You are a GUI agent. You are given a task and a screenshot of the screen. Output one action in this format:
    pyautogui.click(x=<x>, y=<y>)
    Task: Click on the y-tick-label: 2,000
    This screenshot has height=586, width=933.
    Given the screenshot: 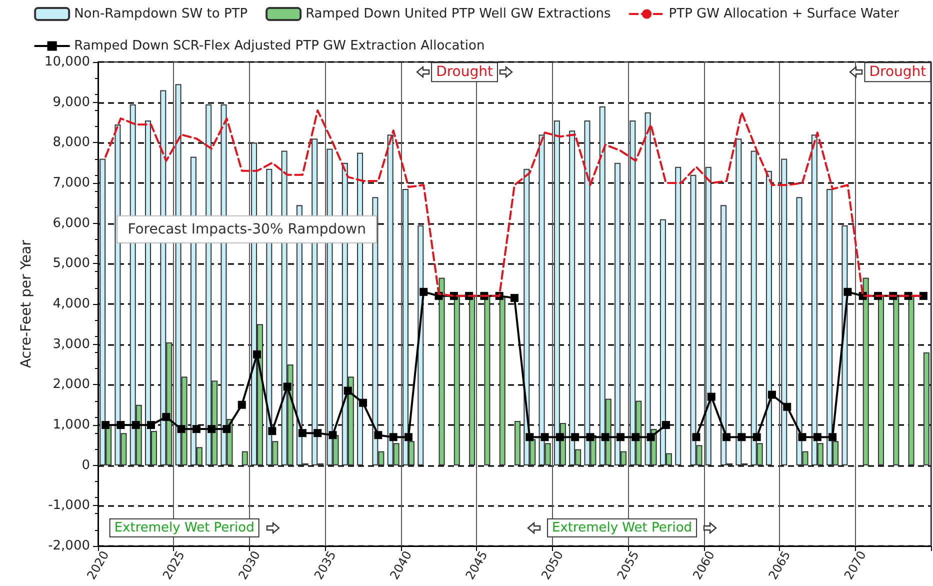 What is the action you would take?
    pyautogui.click(x=71, y=384)
    